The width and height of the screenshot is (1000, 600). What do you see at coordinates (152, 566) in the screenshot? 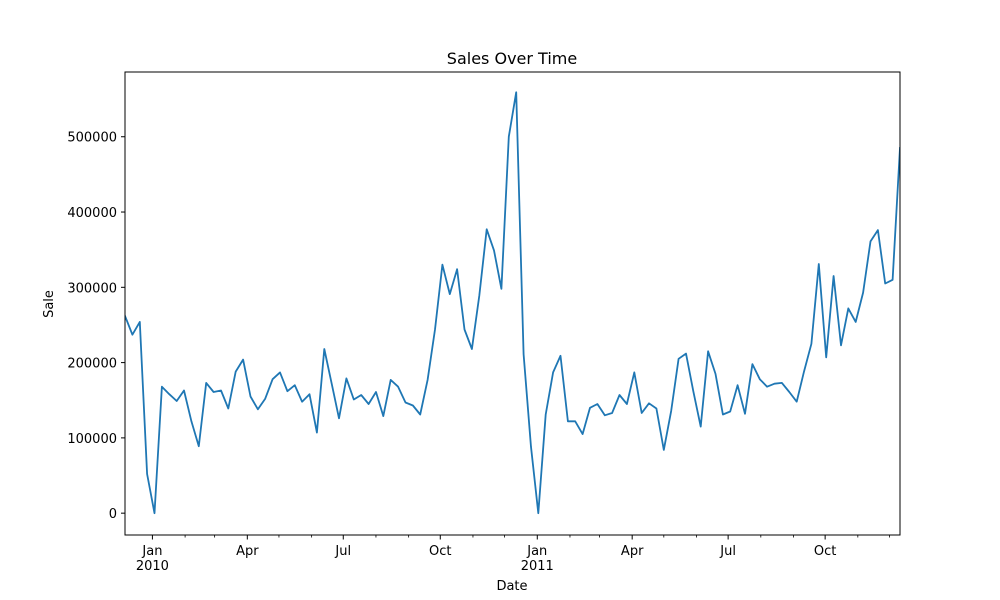
I see `x-tick-year-label: 2010` at bounding box center [152, 566].